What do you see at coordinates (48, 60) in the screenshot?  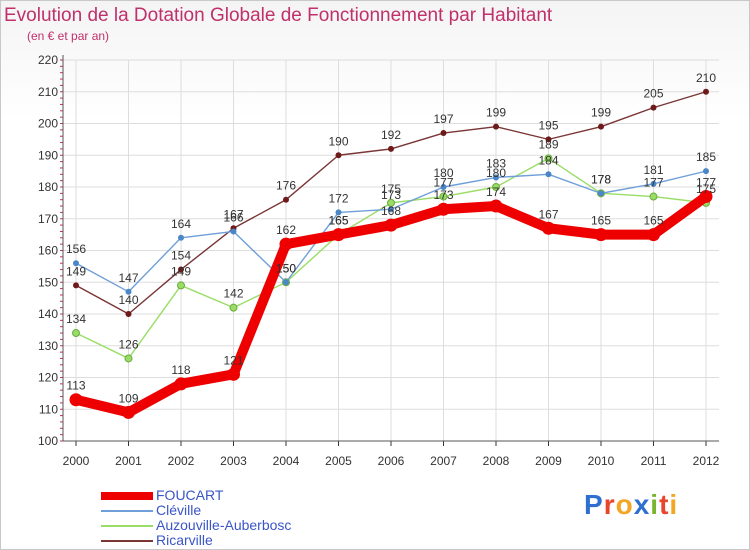 I see `y-tick-label: 220` at bounding box center [48, 60].